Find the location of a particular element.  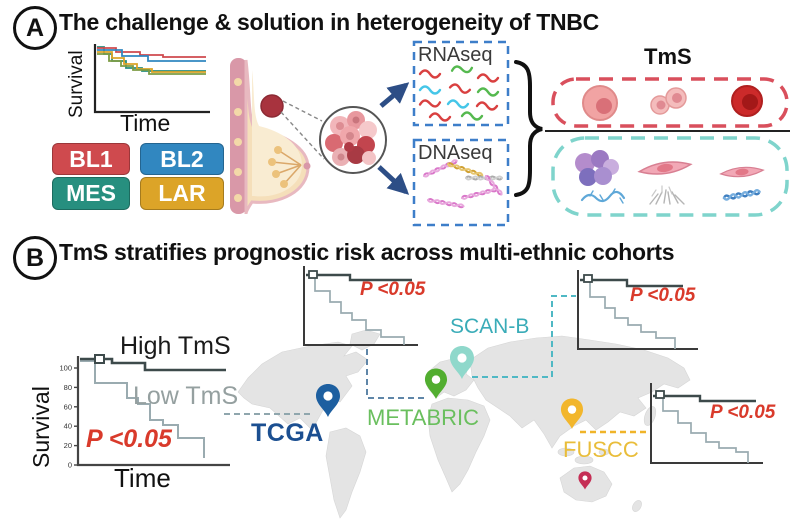

high-tms-label: High TmS is located at coordinates (175, 346).